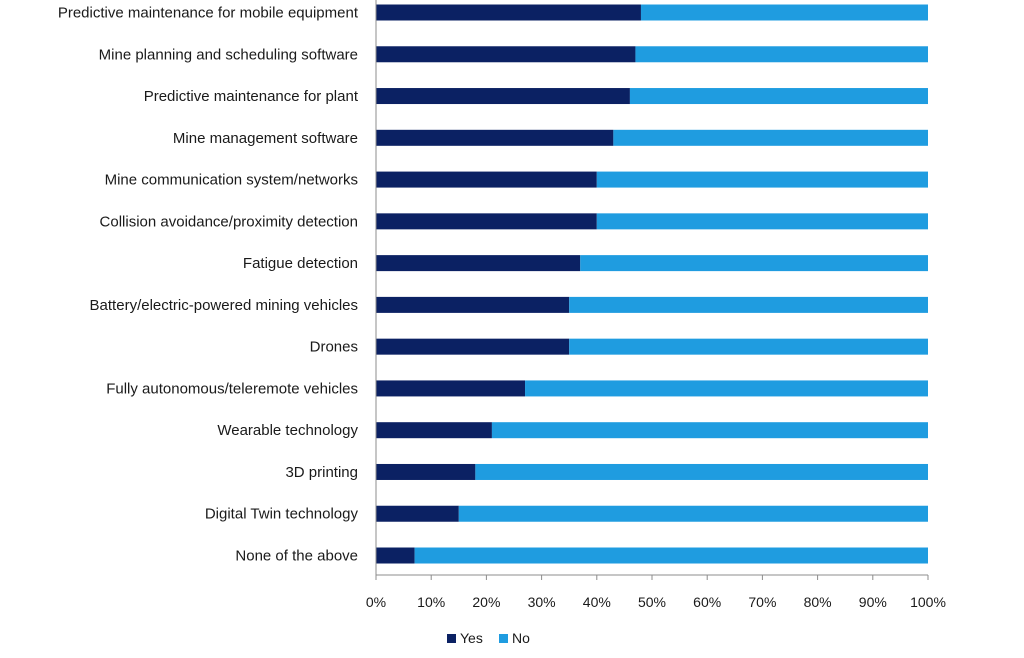  What do you see at coordinates (451, 638) in the screenshot?
I see `legend-swatch-yes` at bounding box center [451, 638].